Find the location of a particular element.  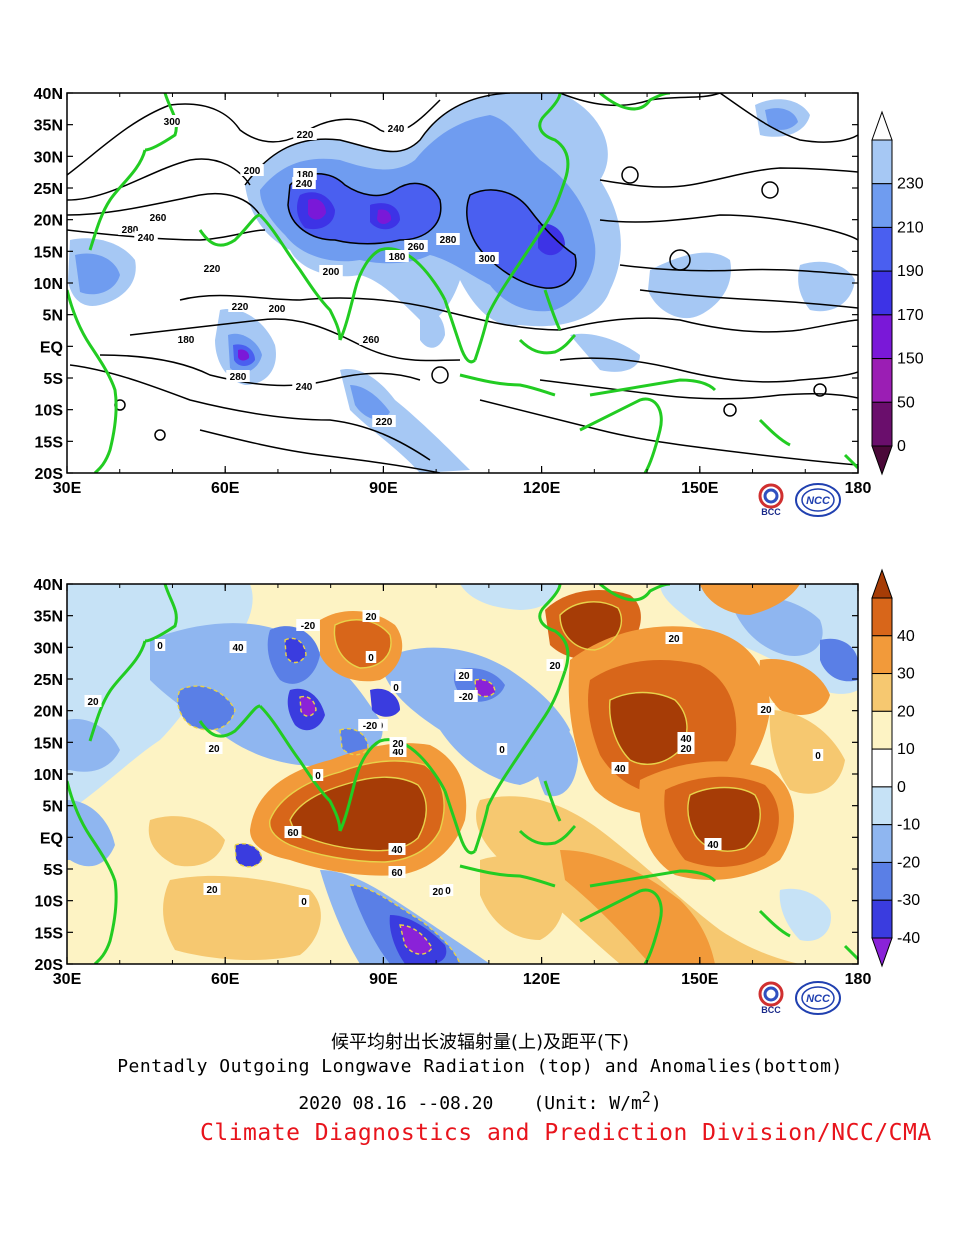

contour-label: 180 is located at coordinates (305, 175).